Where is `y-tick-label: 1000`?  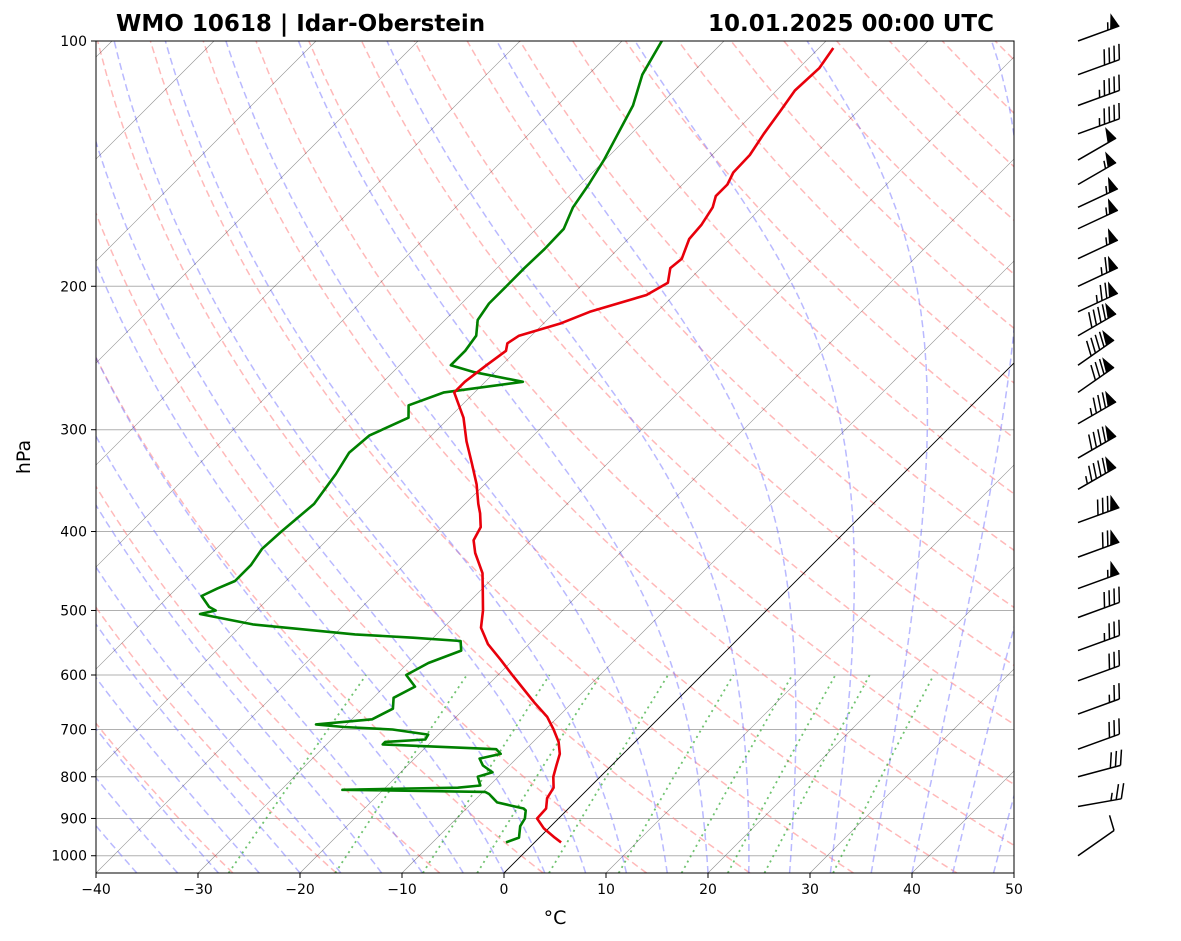 y-tick-label: 1000 is located at coordinates (69, 857).